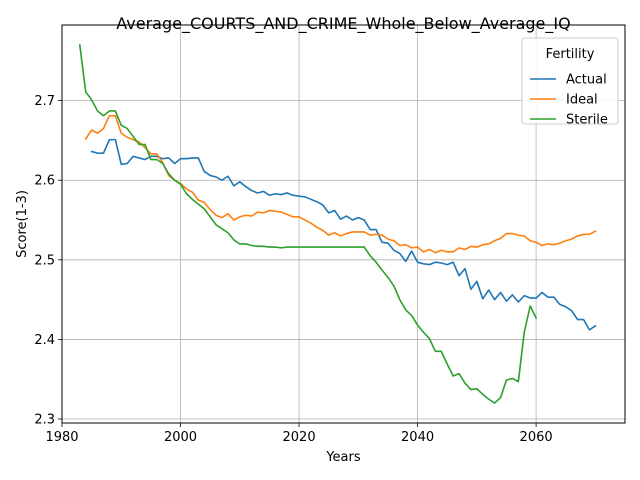  What do you see at coordinates (570, 54) in the screenshot?
I see `legend-title: Fertility` at bounding box center [570, 54].